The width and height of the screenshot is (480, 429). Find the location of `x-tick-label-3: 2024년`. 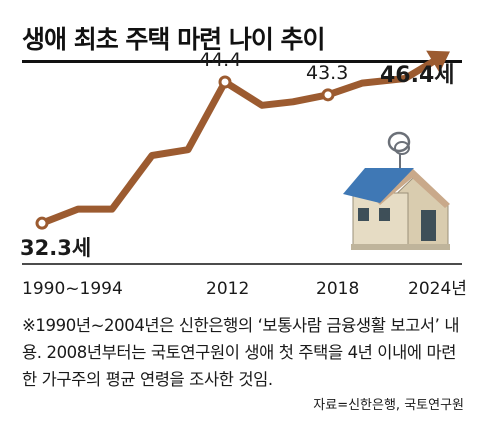

x-tick-label-3: 2024년 is located at coordinates (437, 289).